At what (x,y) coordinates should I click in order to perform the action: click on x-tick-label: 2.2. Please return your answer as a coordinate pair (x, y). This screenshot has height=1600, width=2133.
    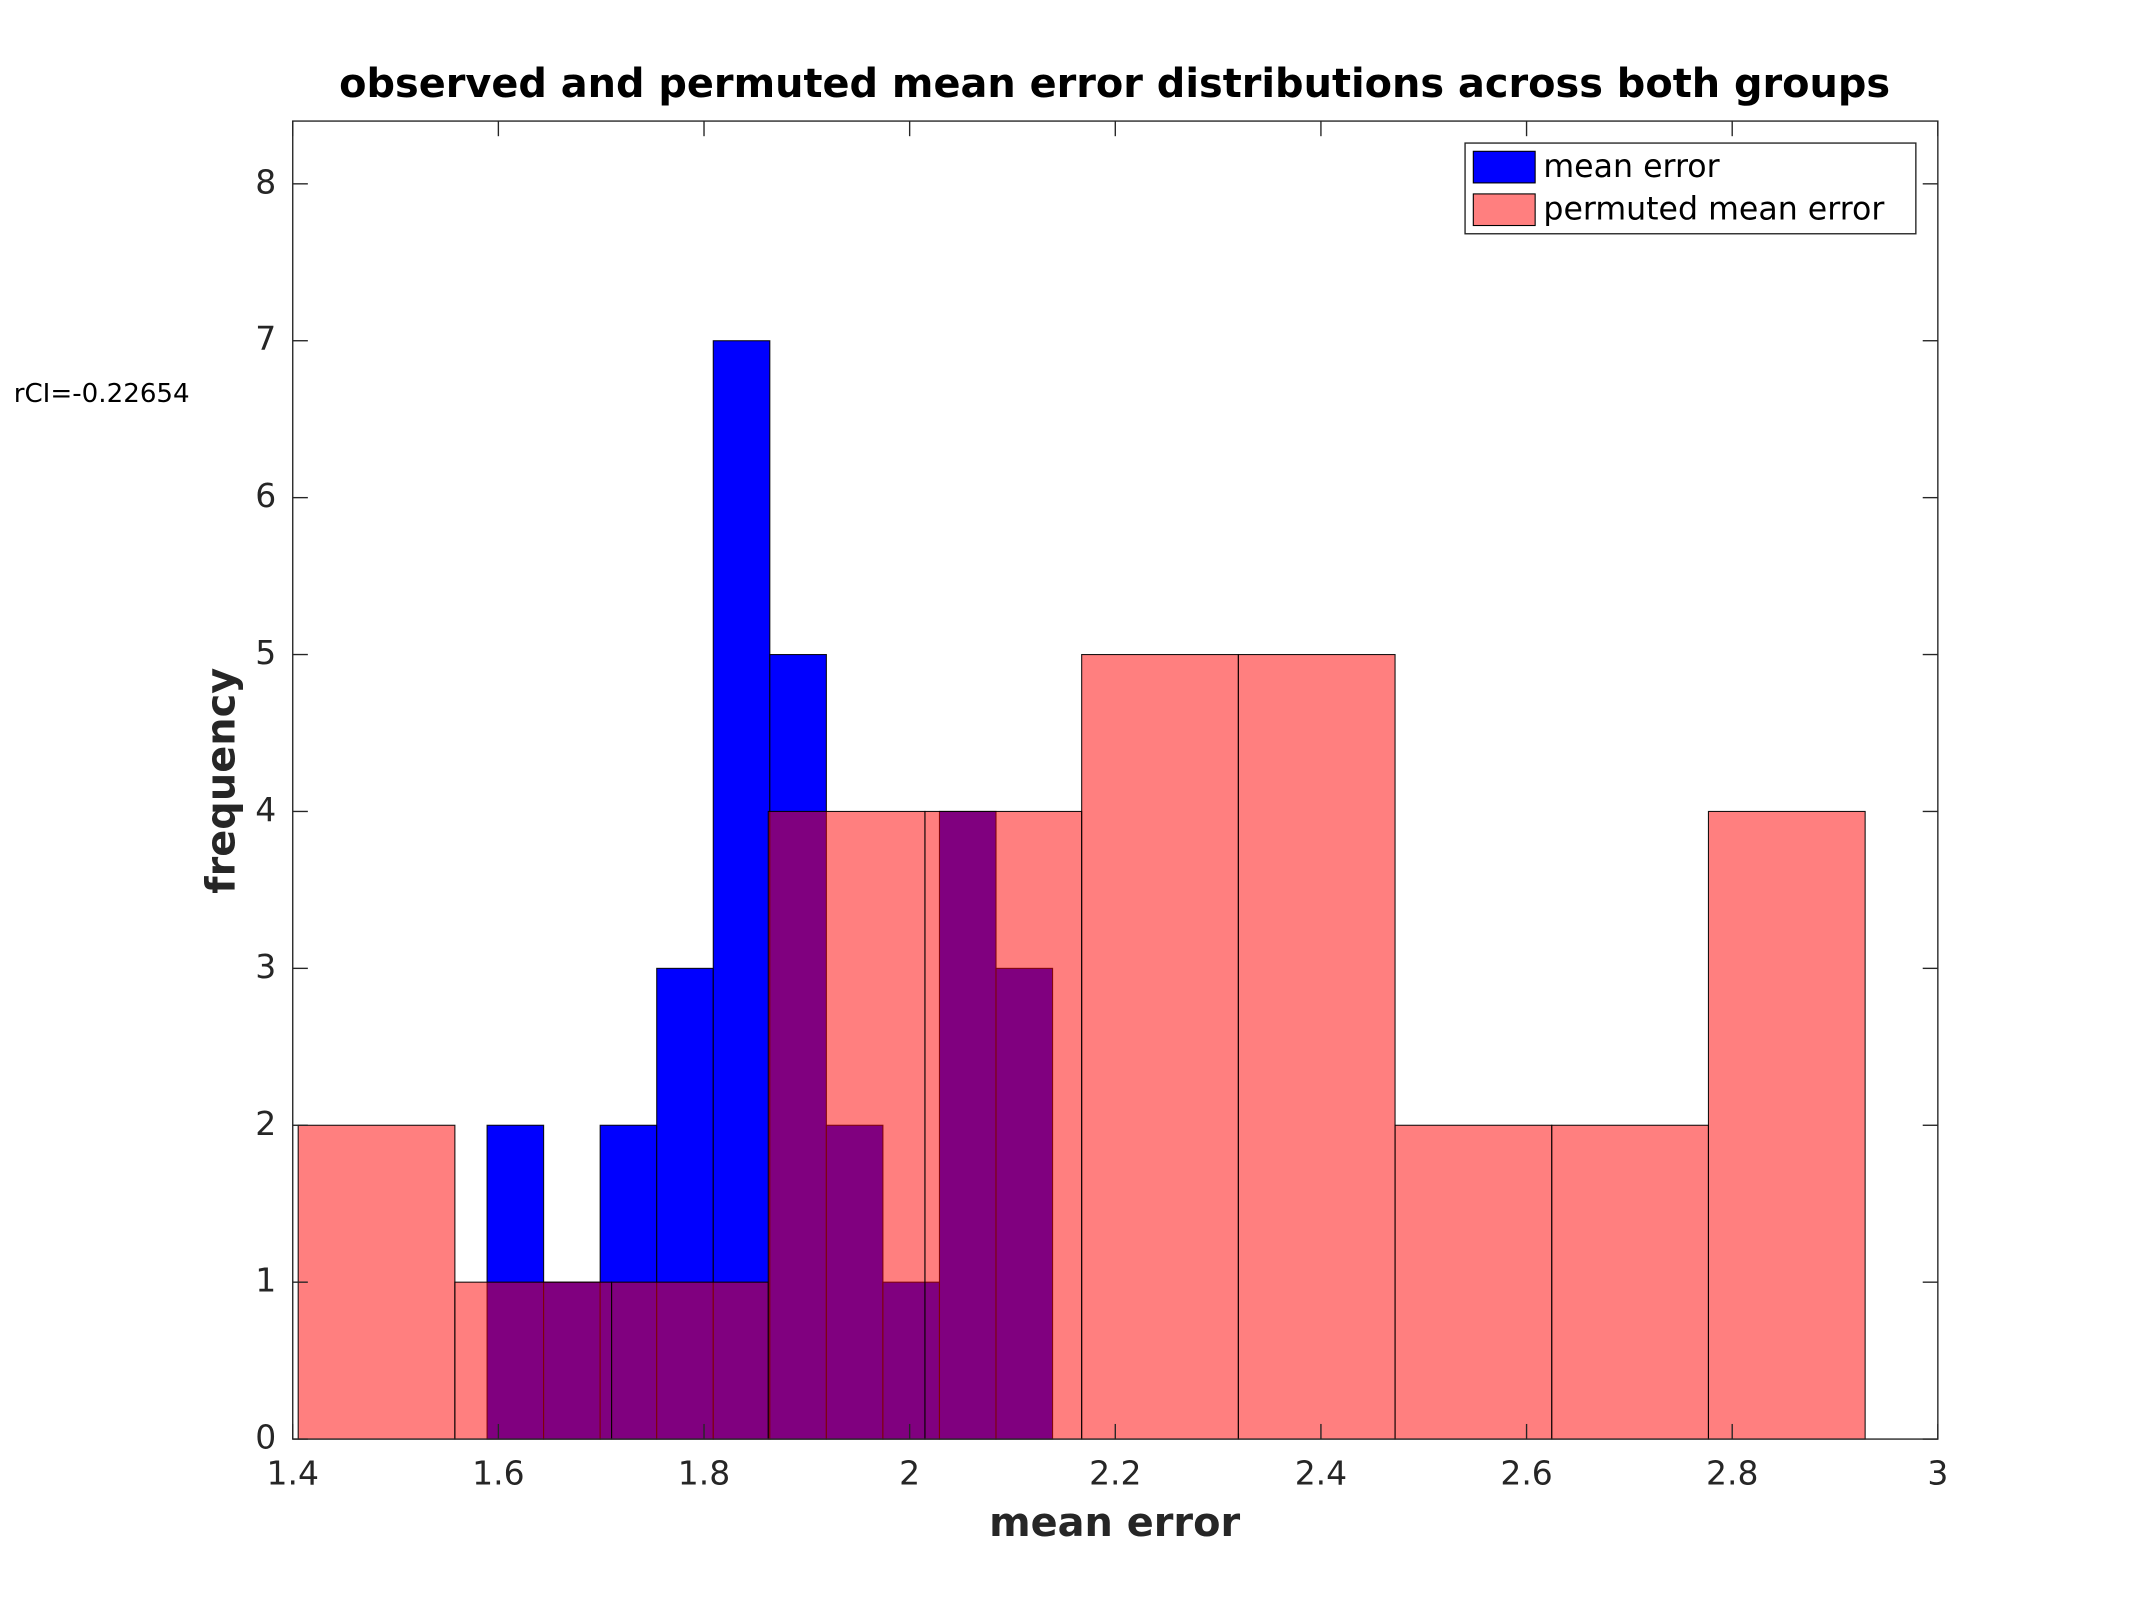
    Looking at the image, I should click on (1115, 1472).